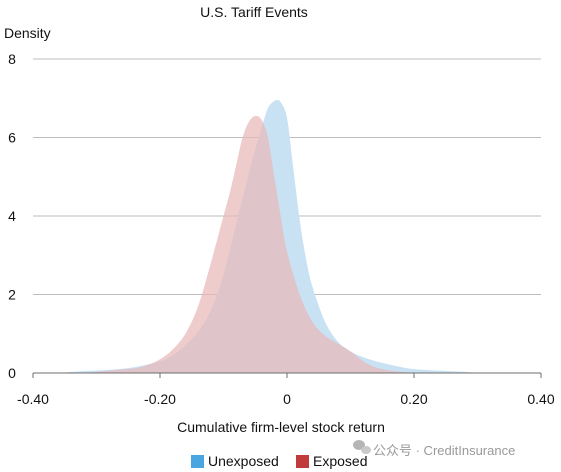 Image resolution: width=561 pixels, height=472 pixels. I want to click on wechat-icon, so click(362, 447).